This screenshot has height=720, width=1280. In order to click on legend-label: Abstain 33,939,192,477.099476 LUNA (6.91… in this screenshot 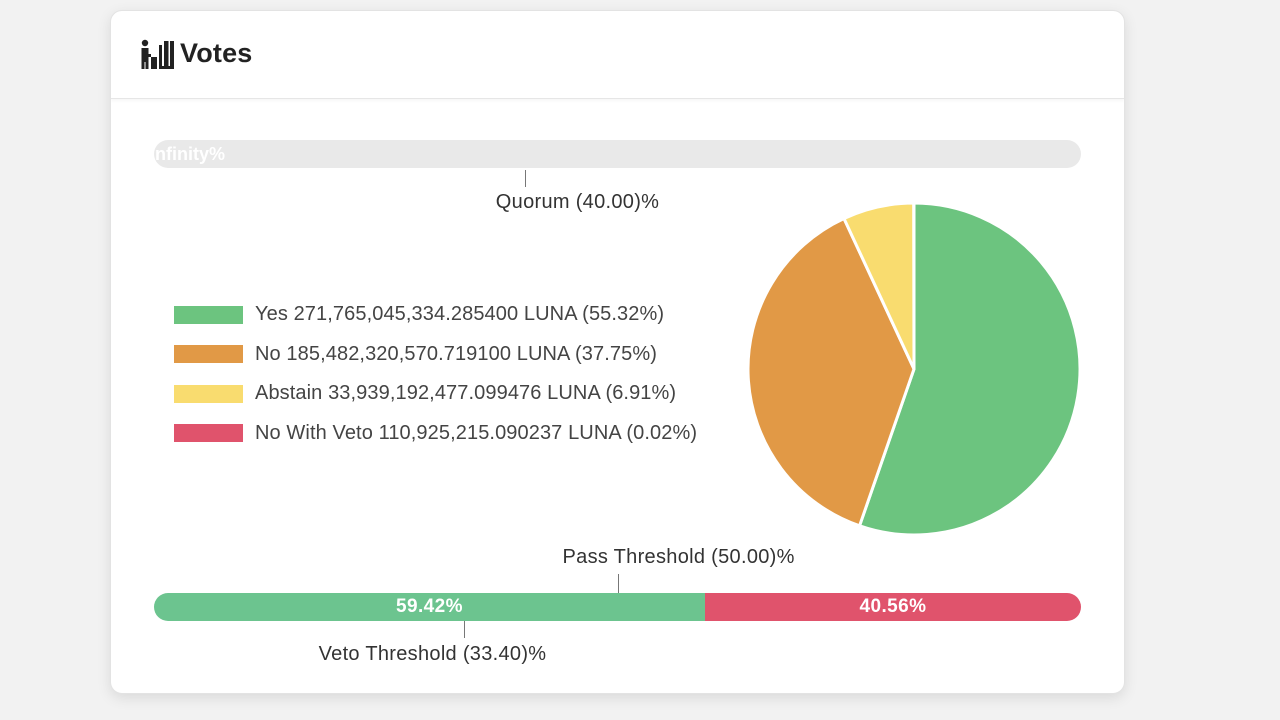, I will do `click(466, 393)`.